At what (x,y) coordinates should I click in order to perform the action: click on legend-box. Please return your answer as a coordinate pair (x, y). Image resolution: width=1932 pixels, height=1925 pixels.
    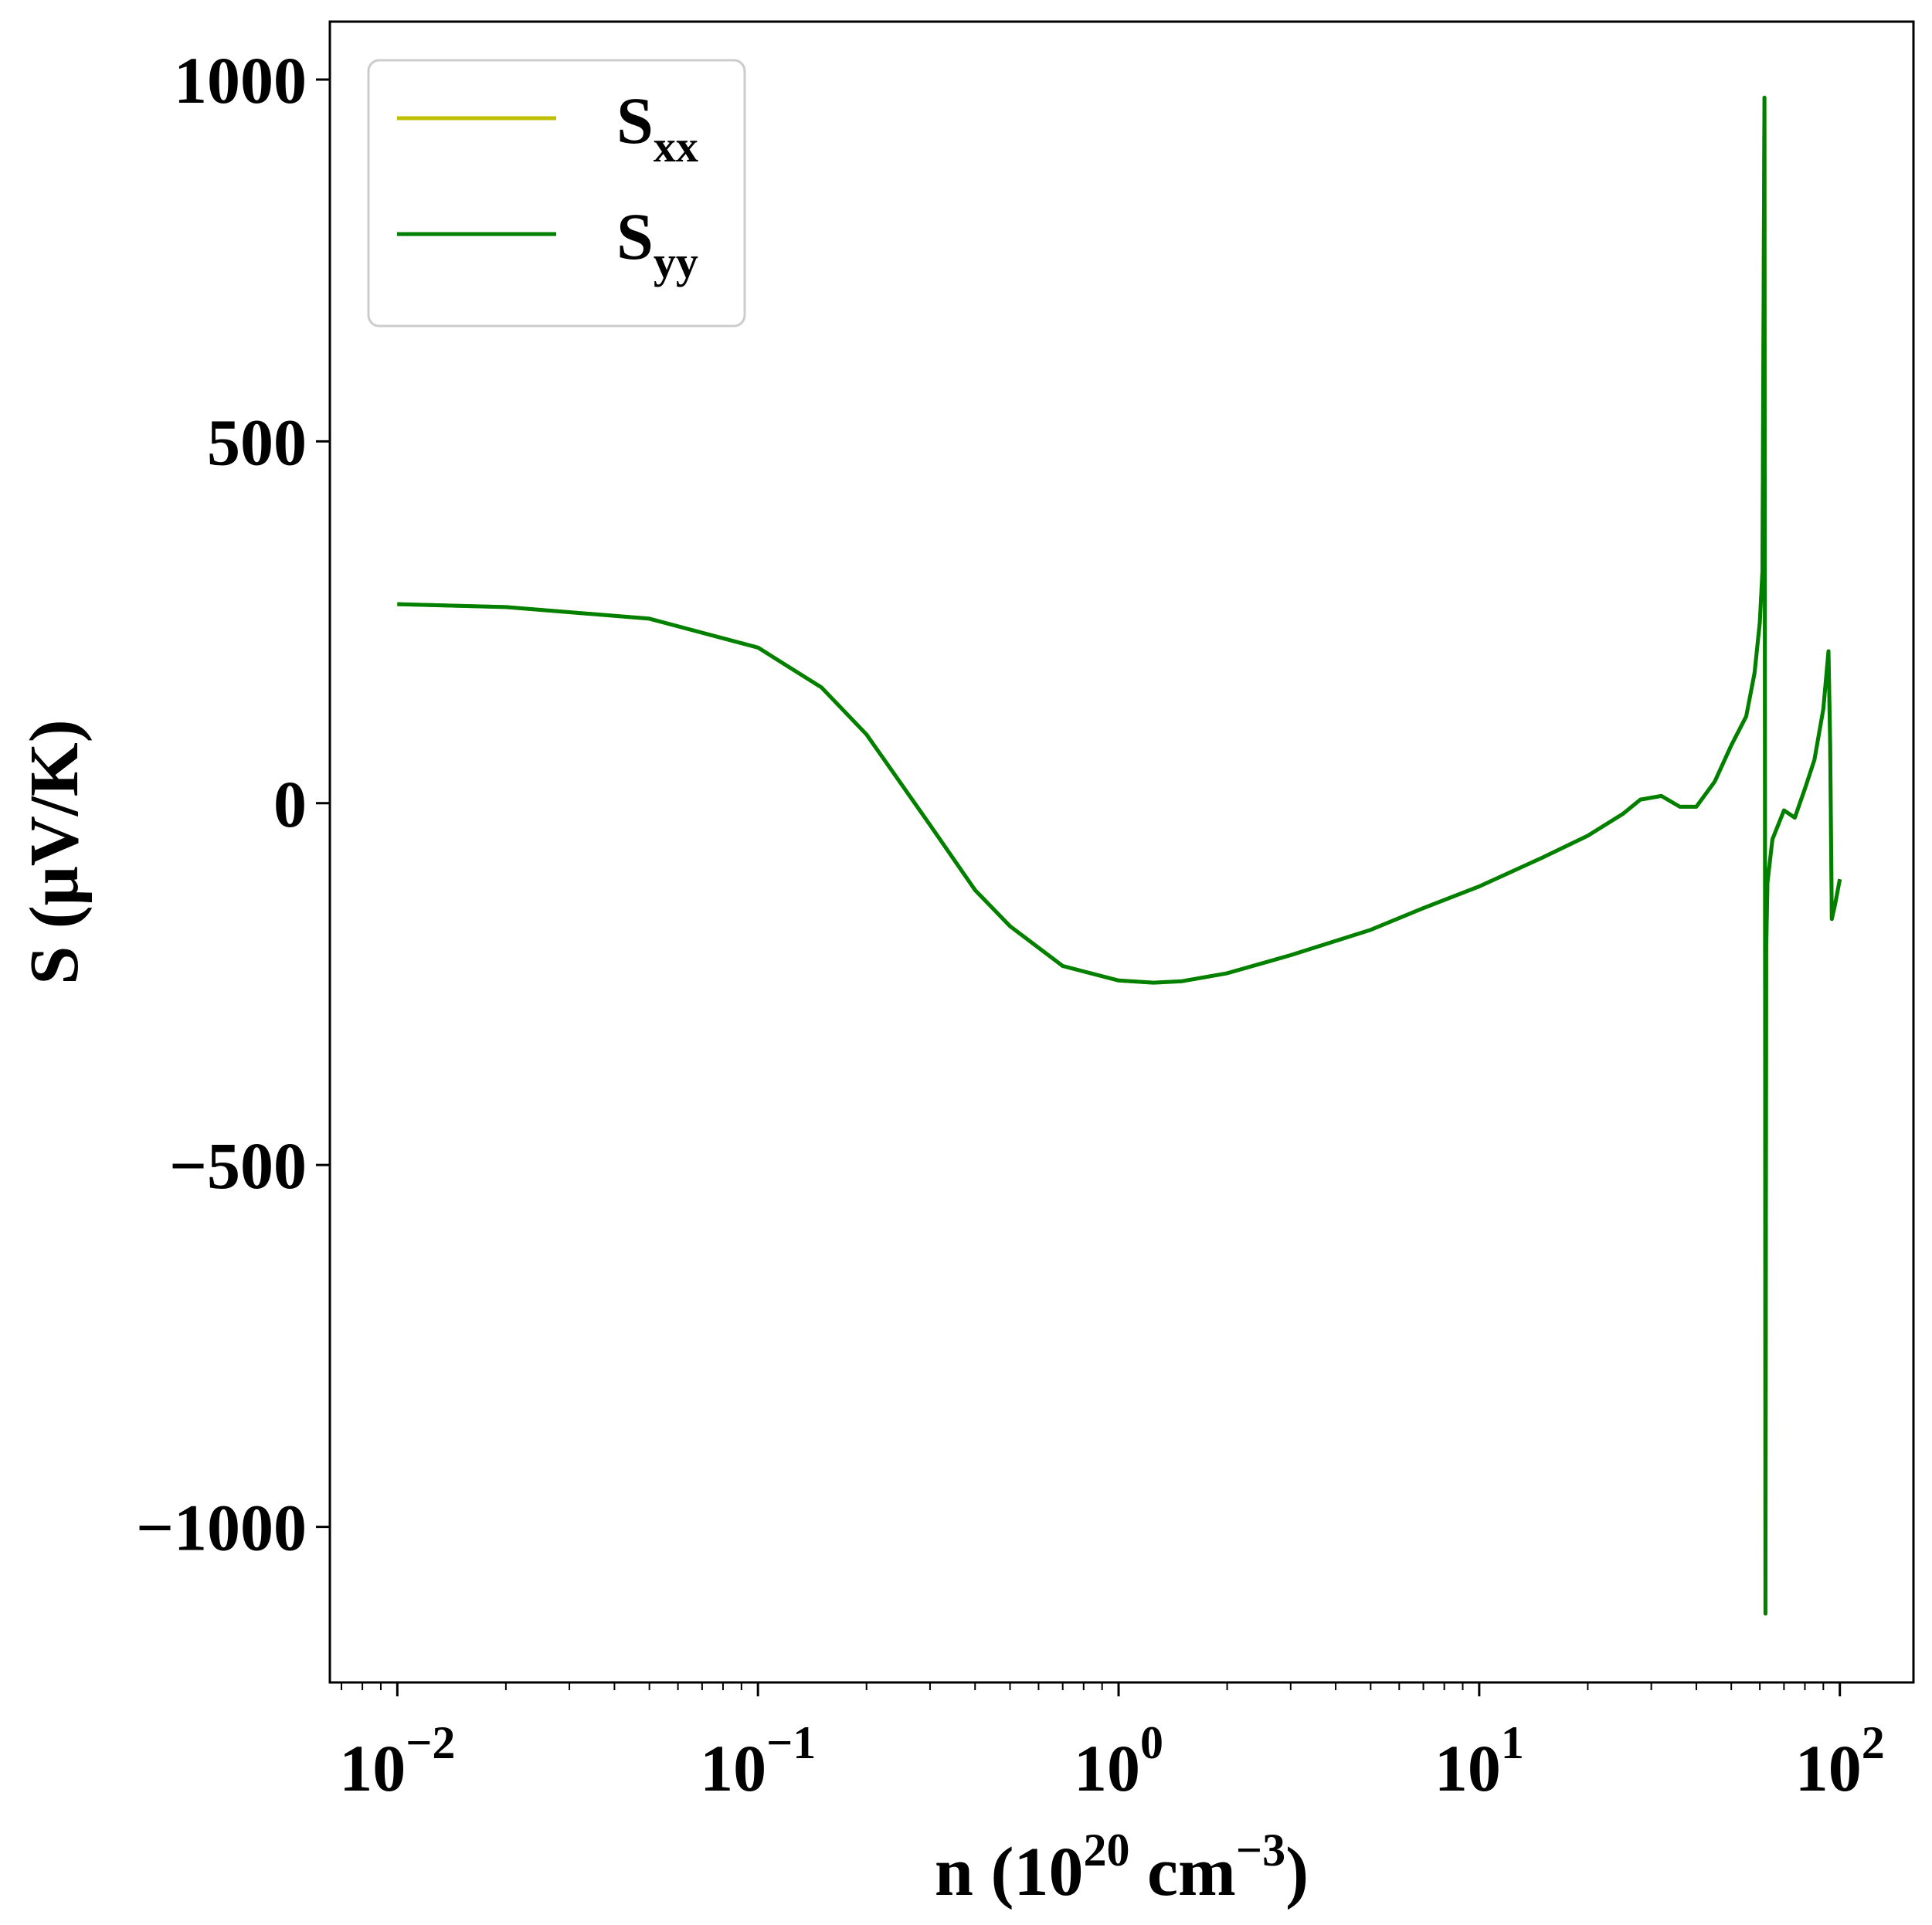
    Looking at the image, I should click on (557, 193).